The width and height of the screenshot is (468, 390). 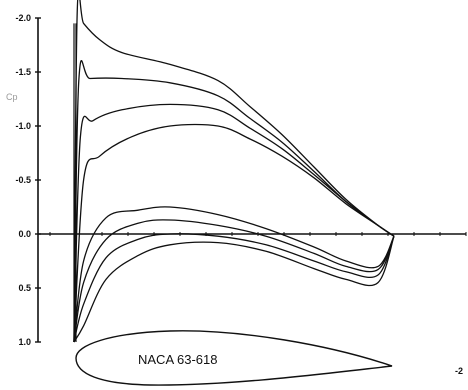 What do you see at coordinates (24, 342) in the screenshot?
I see `y-tick-label: 1.0` at bounding box center [24, 342].